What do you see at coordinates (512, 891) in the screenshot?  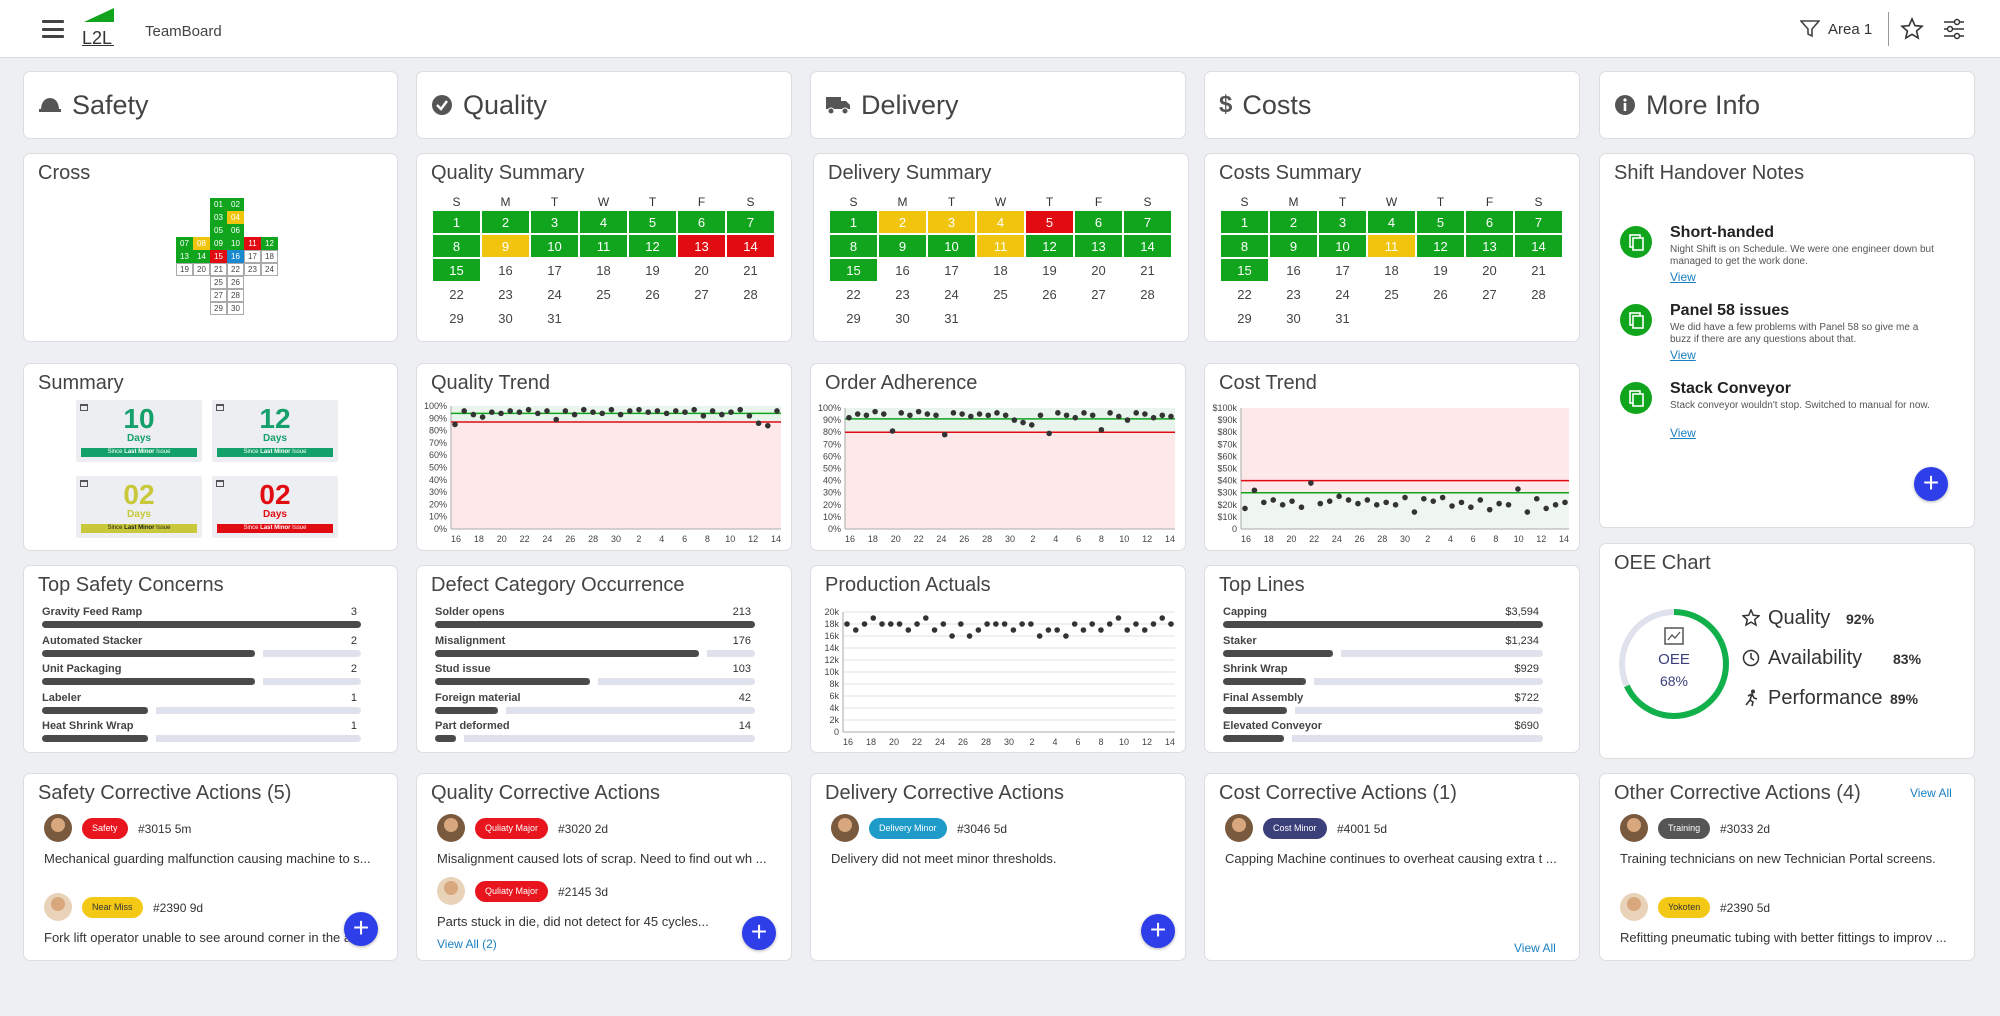 I see `category-tag: Quliaty Major` at bounding box center [512, 891].